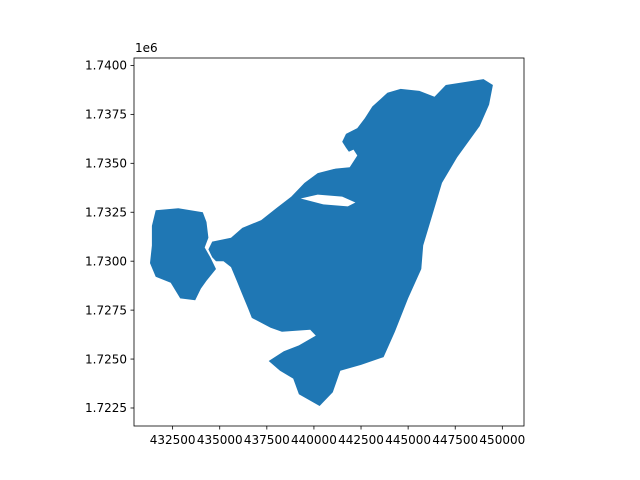 The height and width of the screenshot is (480, 640). I want to click on inlet-hole, so click(336, 159).